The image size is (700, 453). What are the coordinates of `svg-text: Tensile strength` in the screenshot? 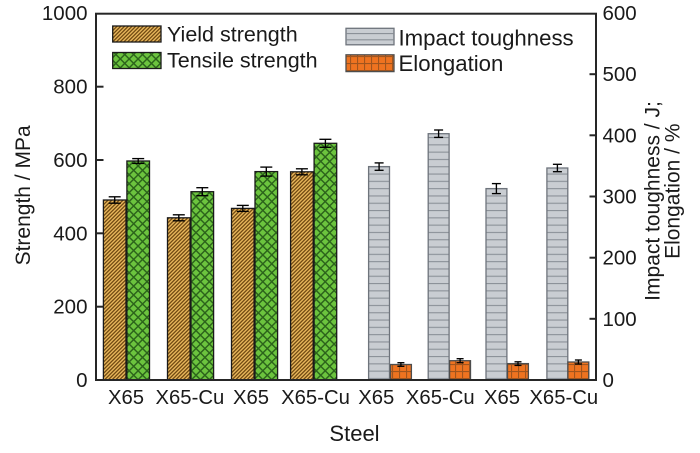 It's located at (242, 61).